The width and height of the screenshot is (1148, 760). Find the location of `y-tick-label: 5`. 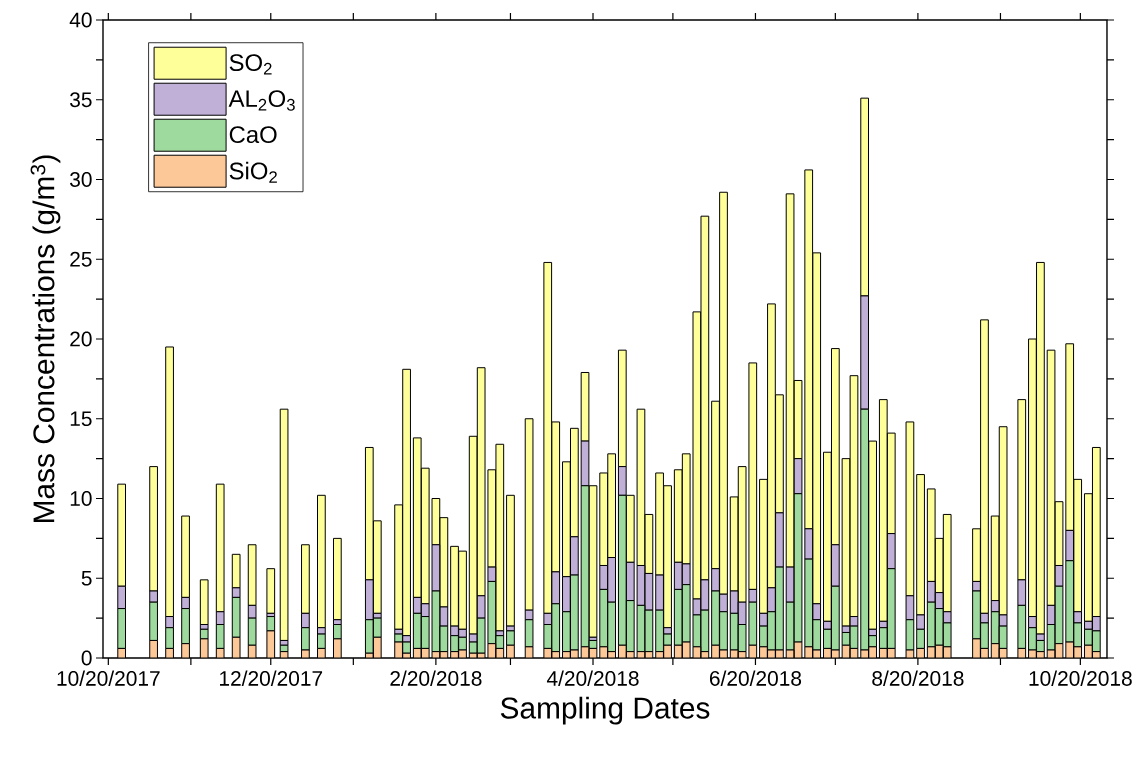

y-tick-label: 5 is located at coordinates (86, 578).